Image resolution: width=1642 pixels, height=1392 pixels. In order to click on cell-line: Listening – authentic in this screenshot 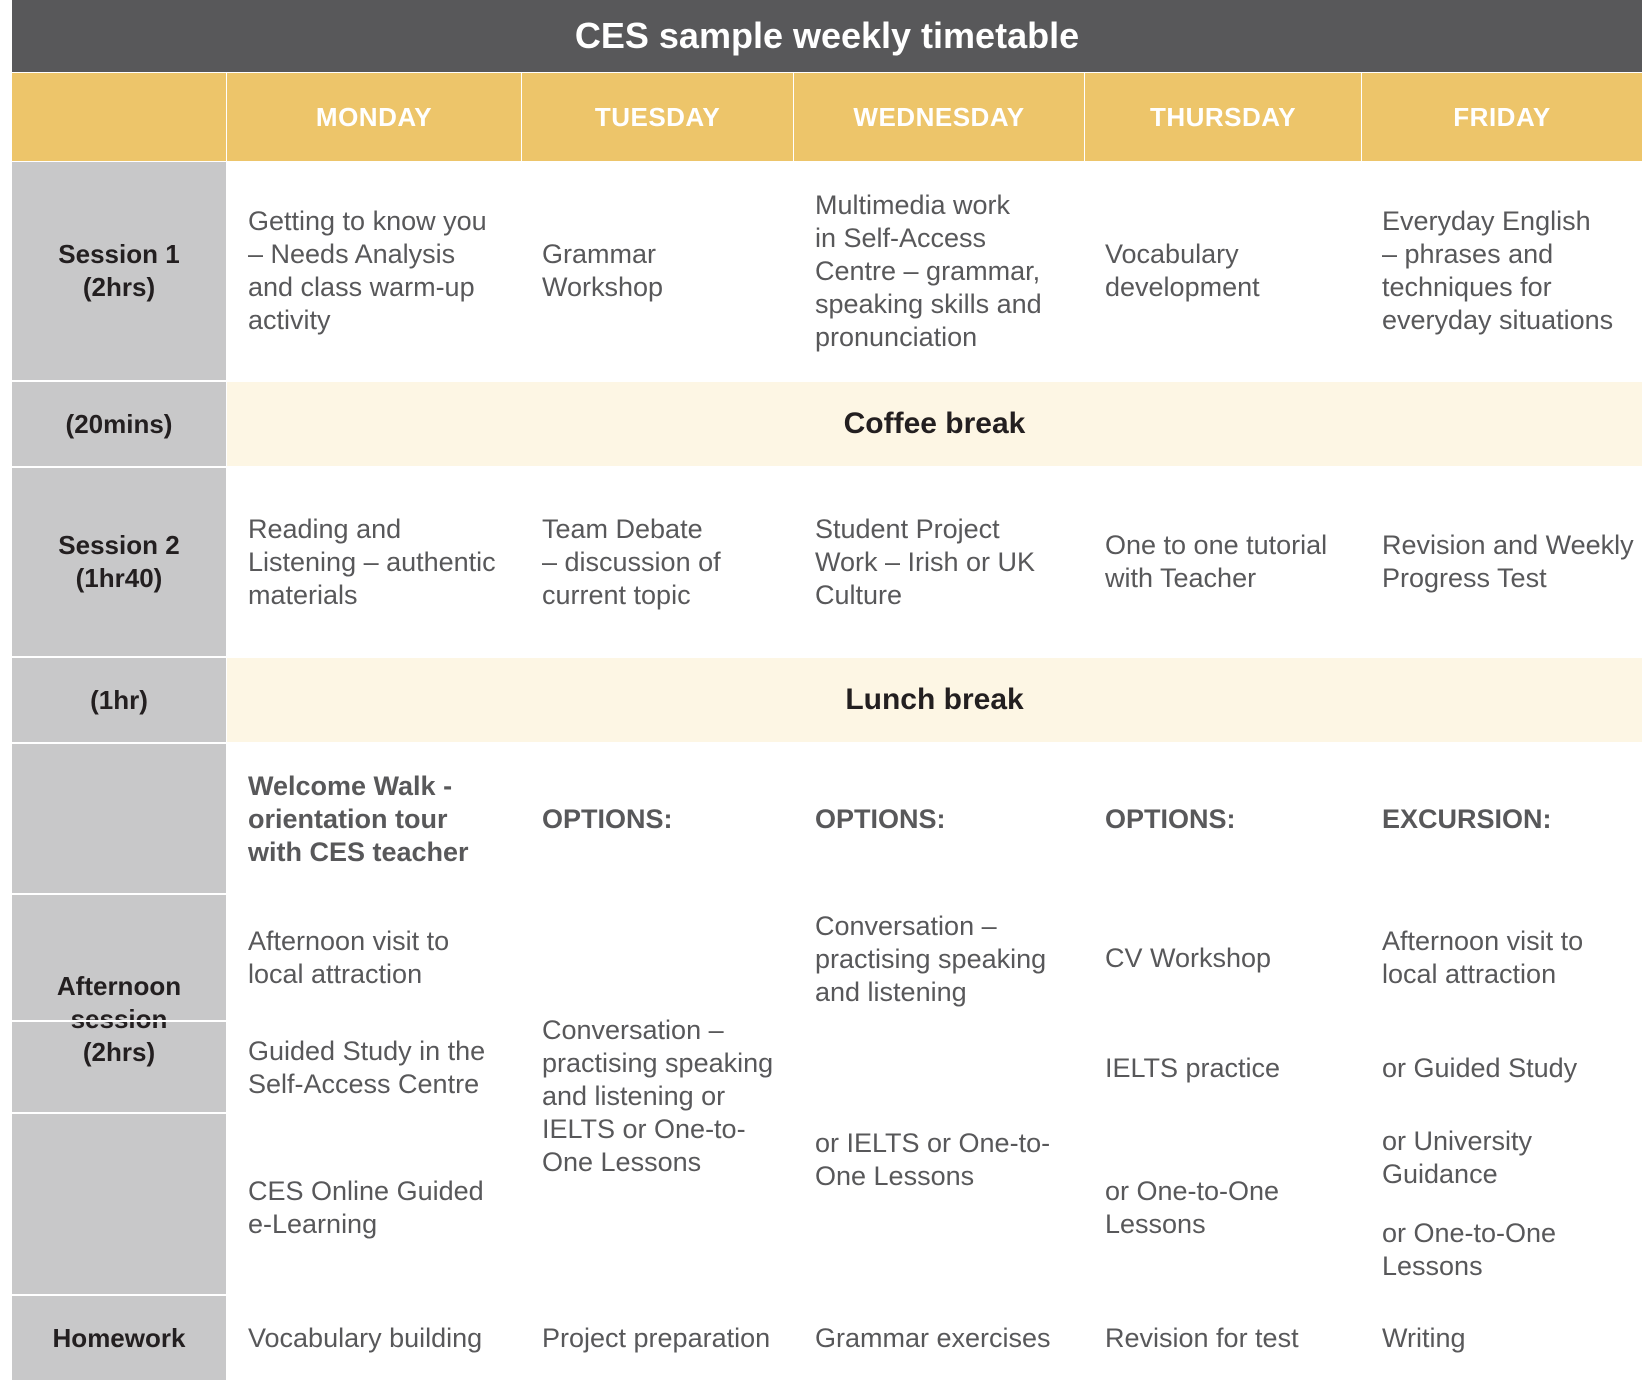, I will do `click(372, 561)`.